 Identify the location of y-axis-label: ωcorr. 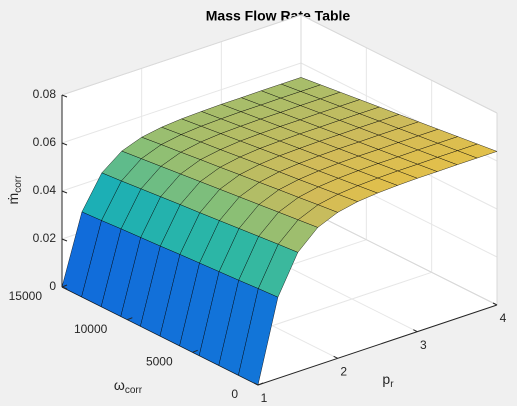
(128, 386).